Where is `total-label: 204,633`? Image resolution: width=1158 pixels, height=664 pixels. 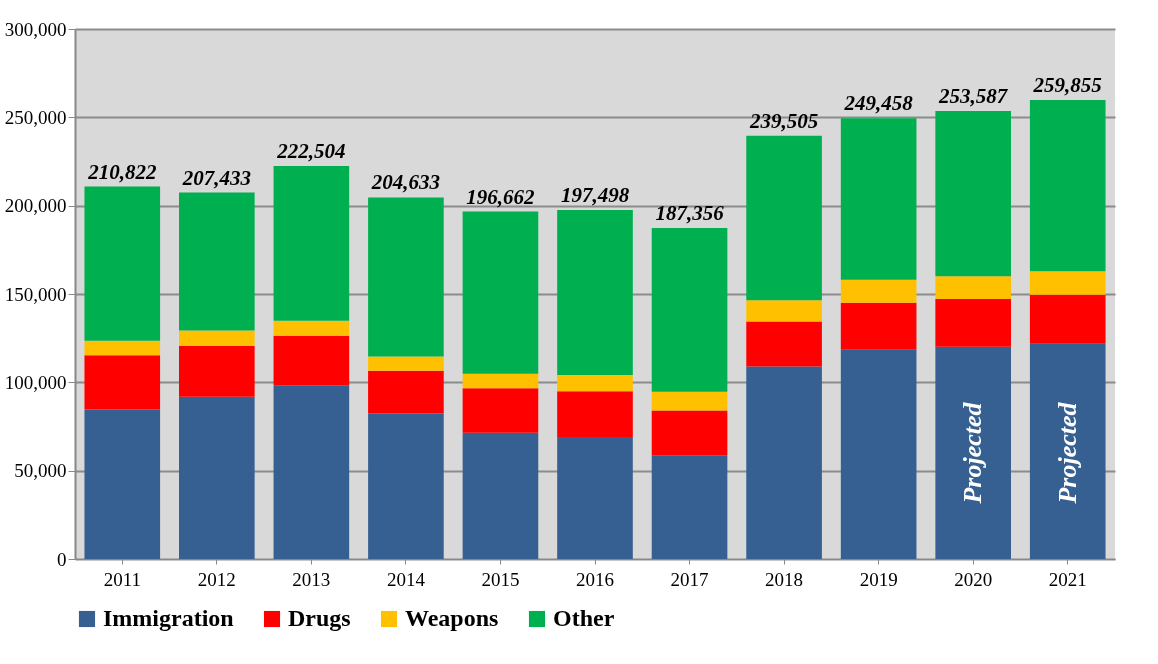 total-label: 204,633 is located at coordinates (405, 182).